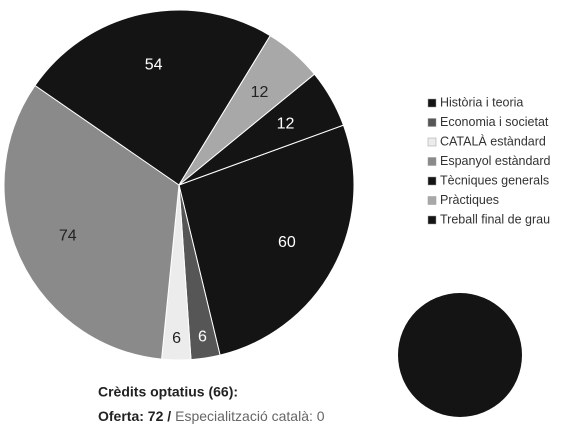 The height and width of the screenshot is (434, 585). What do you see at coordinates (168, 392) in the screenshot?
I see `note-heading: Crèdits optatius (66):` at bounding box center [168, 392].